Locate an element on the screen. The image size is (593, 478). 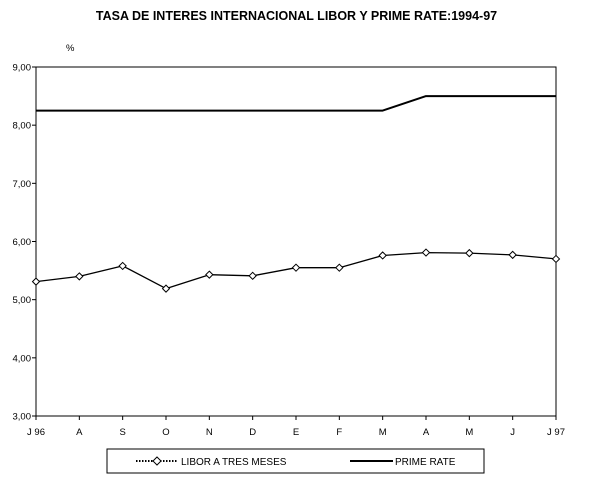
x-axis: J 96 A S O N D E F M A M J J 97 is located at coordinates (296, 427).